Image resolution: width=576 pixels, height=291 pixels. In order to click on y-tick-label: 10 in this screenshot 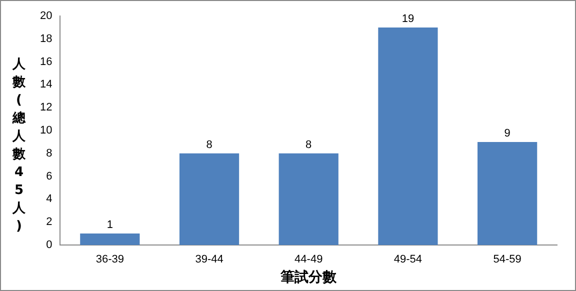, I will do `click(46, 130)`.